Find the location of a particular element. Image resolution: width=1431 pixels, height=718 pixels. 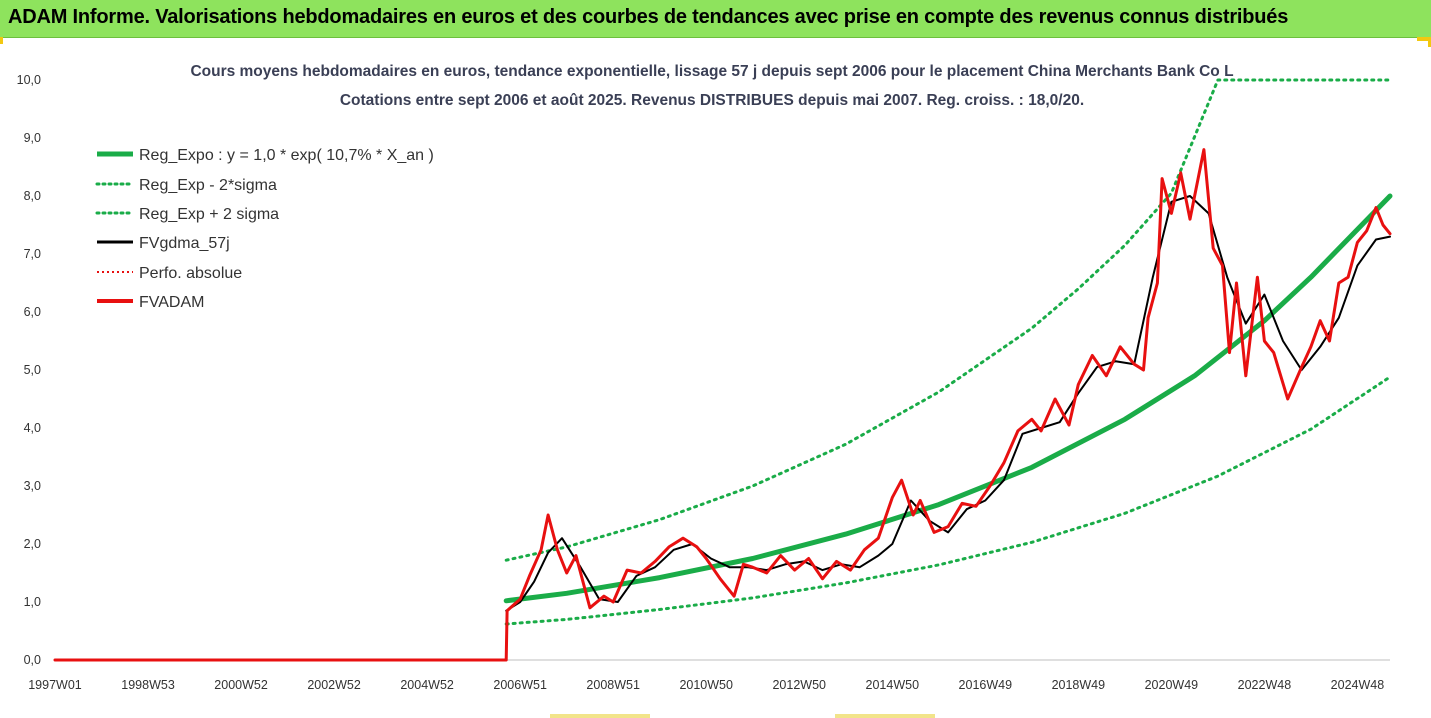

x-tick-label: 2010W50 is located at coordinates (706, 685).